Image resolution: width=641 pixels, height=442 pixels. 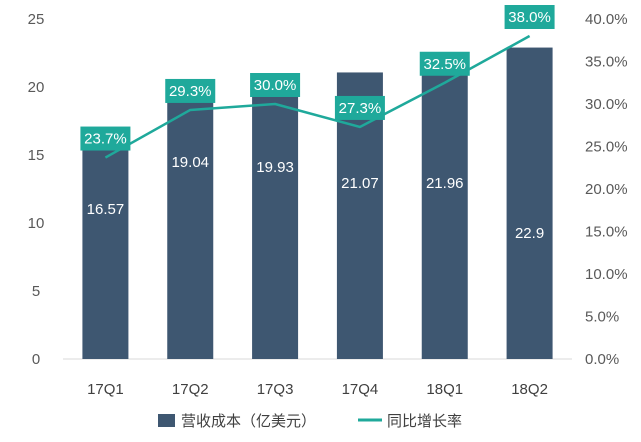 I want to click on right-axis-tick: 40.0%, so click(x=606, y=19).